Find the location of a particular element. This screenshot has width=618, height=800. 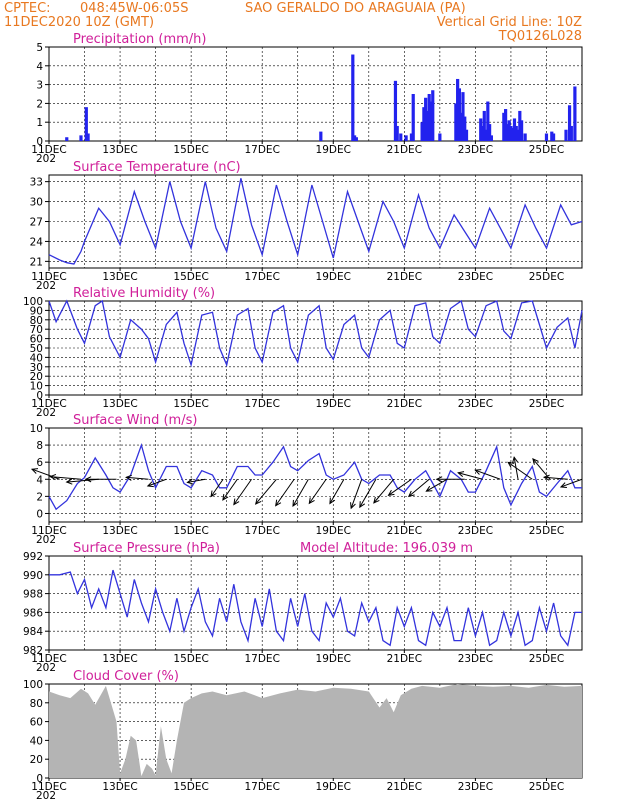

panel-title: Cloud Cover (%) is located at coordinates (126, 676).